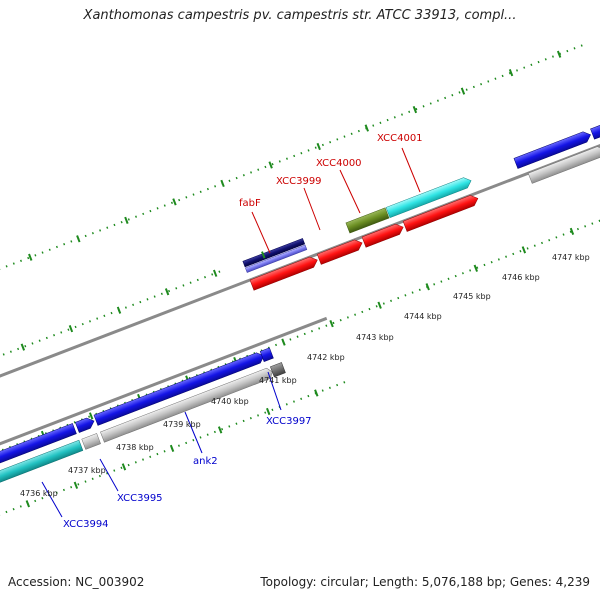  Describe the element at coordinates (339, 163) in the screenshot. I see `label-xcc4000: XCC4000` at that location.